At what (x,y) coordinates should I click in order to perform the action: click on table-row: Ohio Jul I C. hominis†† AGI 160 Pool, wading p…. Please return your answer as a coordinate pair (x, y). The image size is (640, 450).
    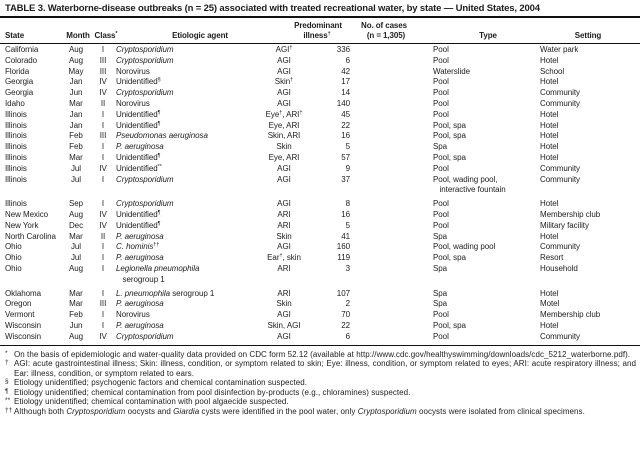
    Looking at the image, I should click on (320, 247).